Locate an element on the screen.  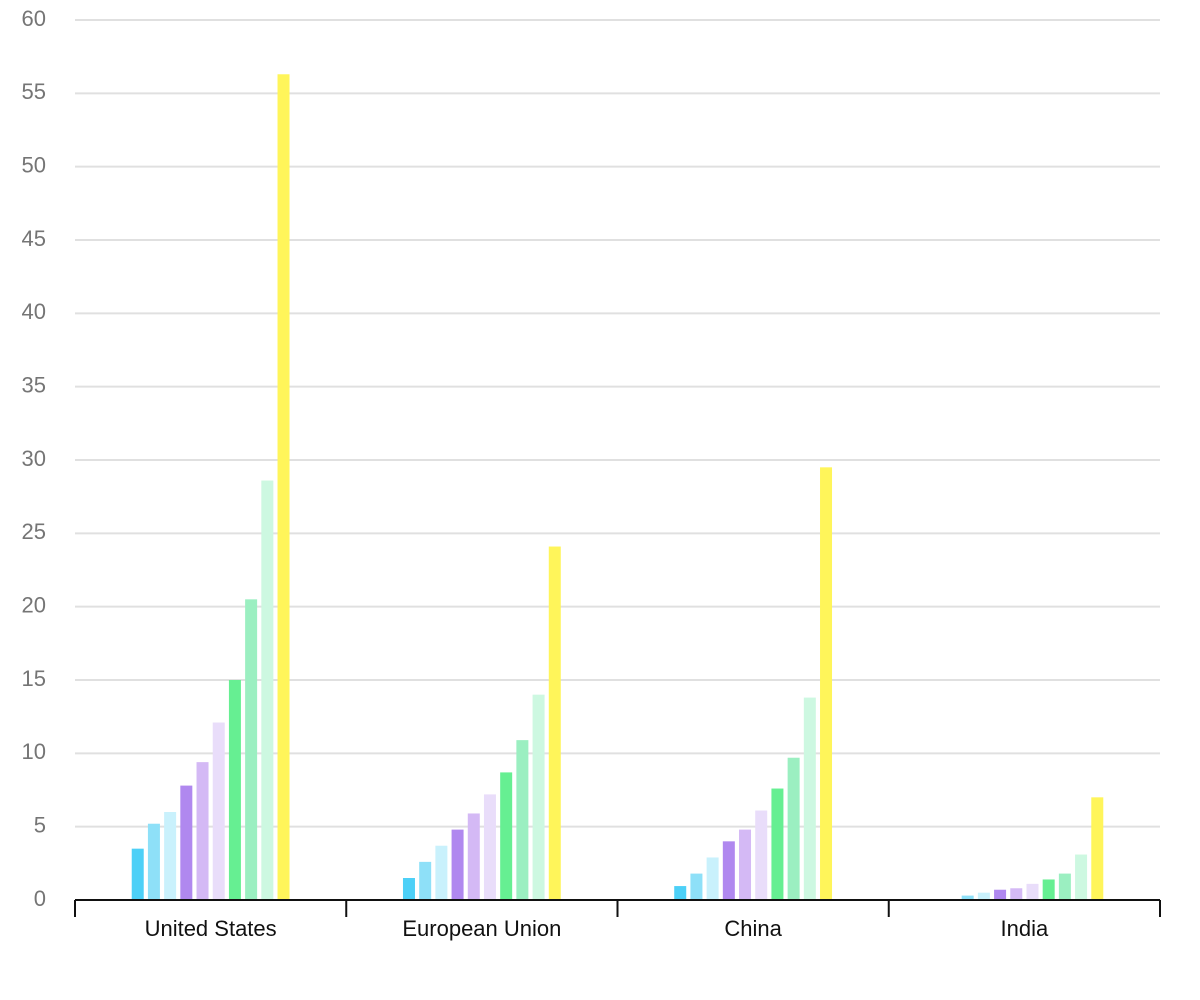
y-tick-label: 25 is located at coordinates (34, 531).